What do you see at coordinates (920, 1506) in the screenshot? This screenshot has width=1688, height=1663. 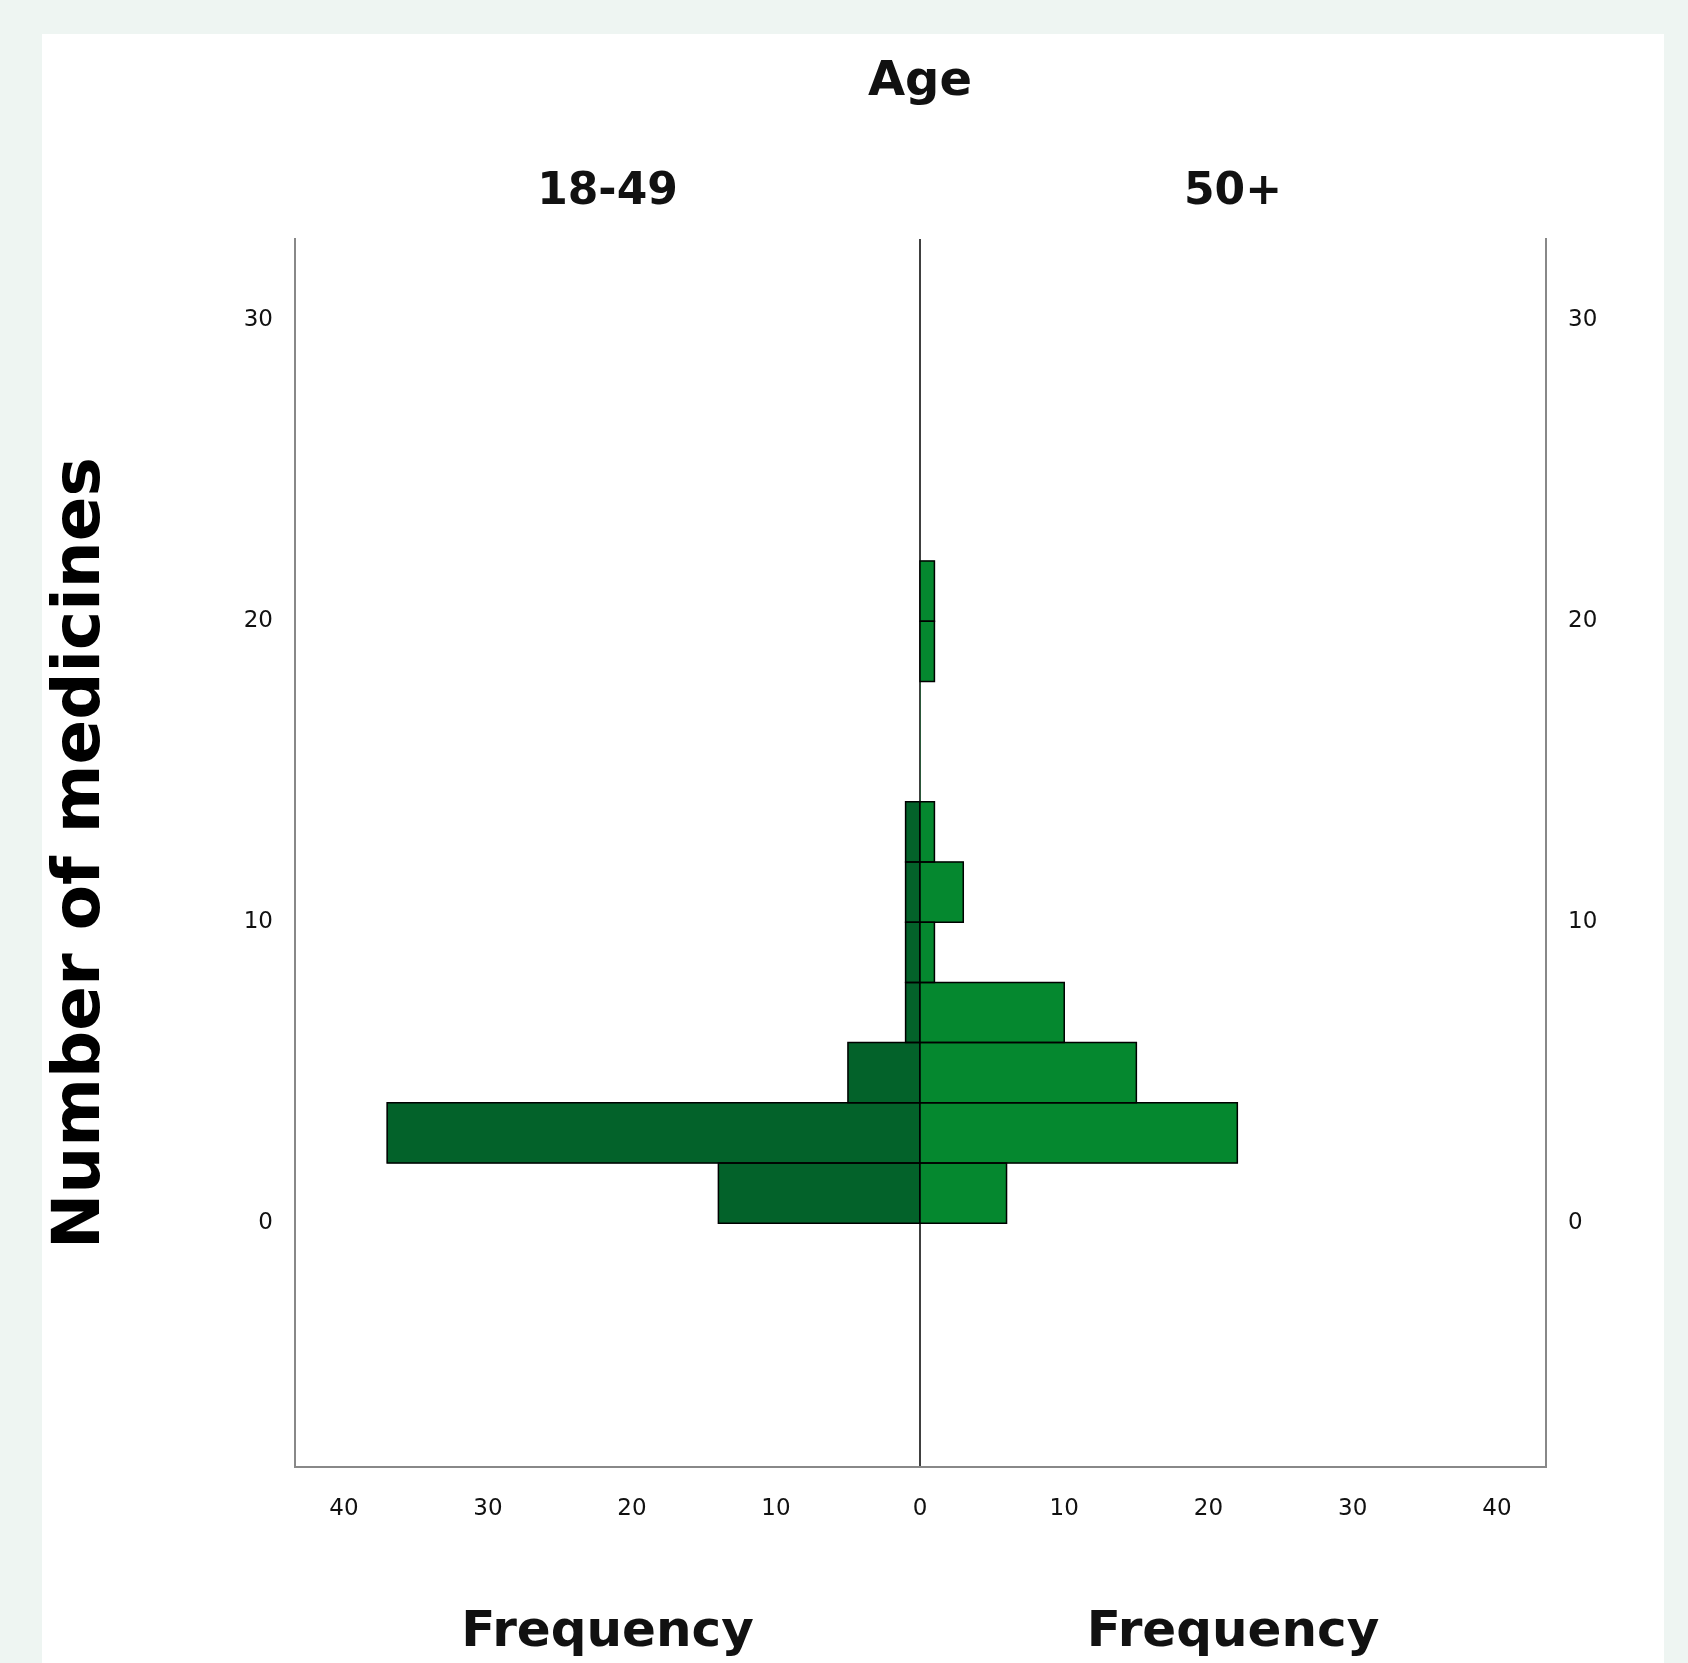 I see `x-tick-label: 0` at bounding box center [920, 1506].